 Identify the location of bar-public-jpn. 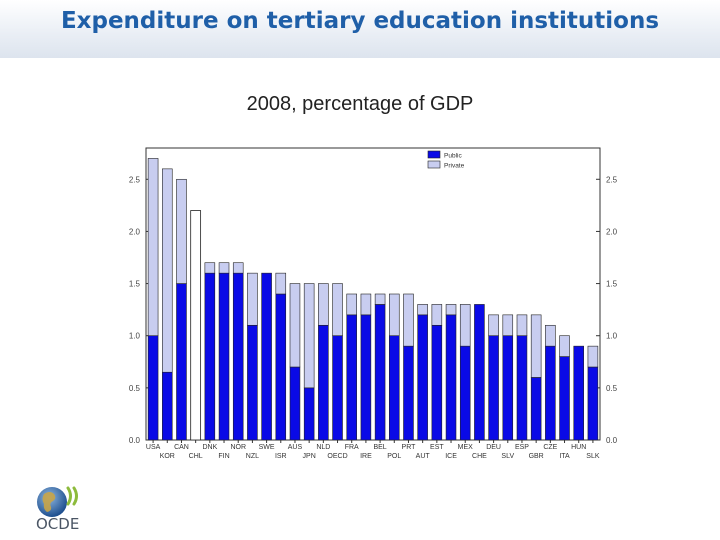
(309, 414).